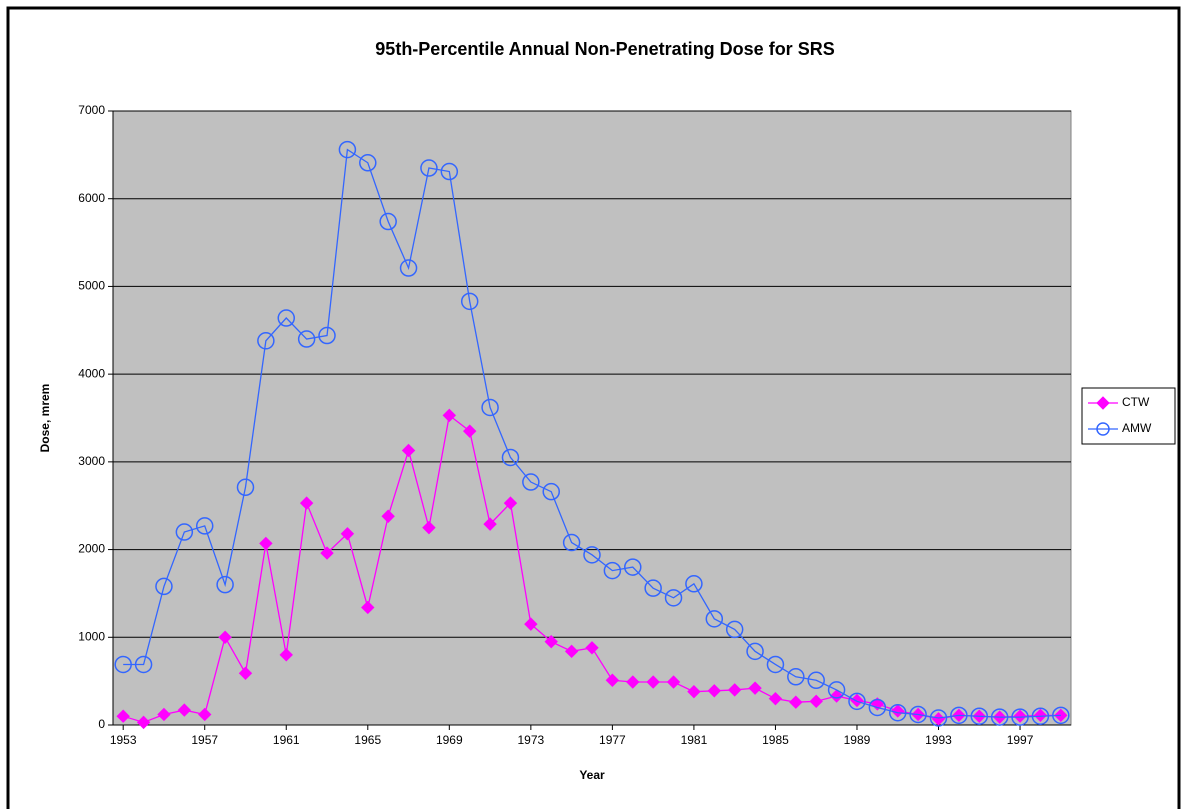 The width and height of the screenshot is (1187, 809). I want to click on x-tick-label: 1957, so click(204, 740).